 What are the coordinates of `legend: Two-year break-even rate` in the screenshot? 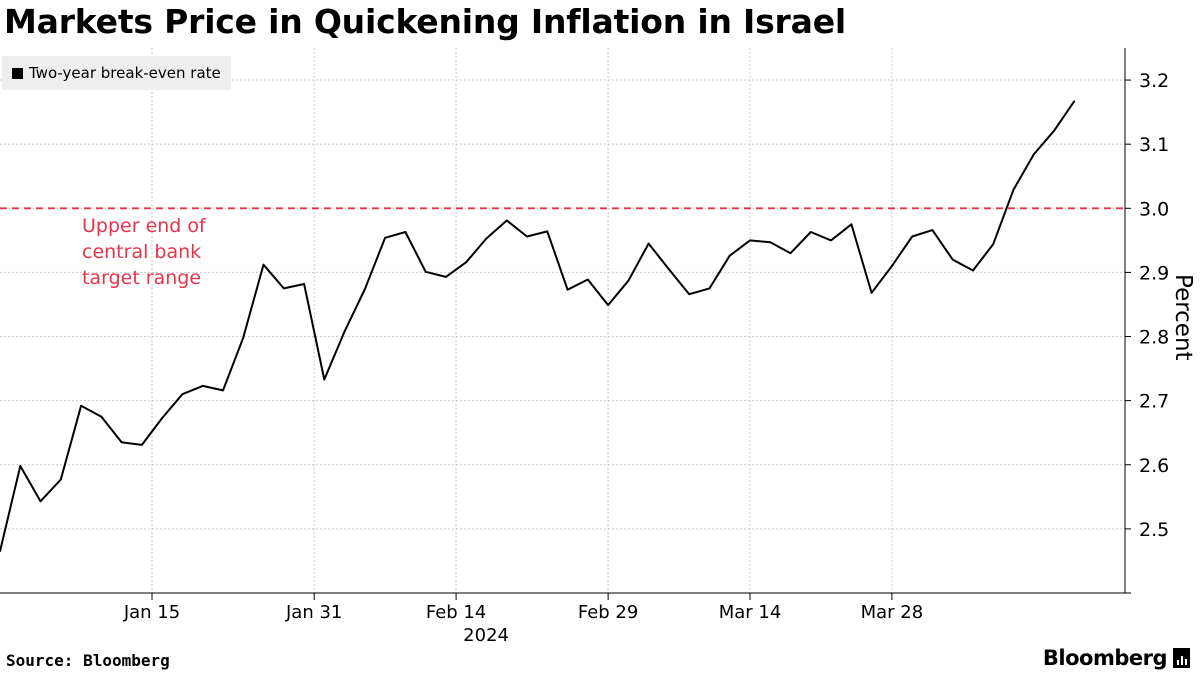 It's located at (116, 73).